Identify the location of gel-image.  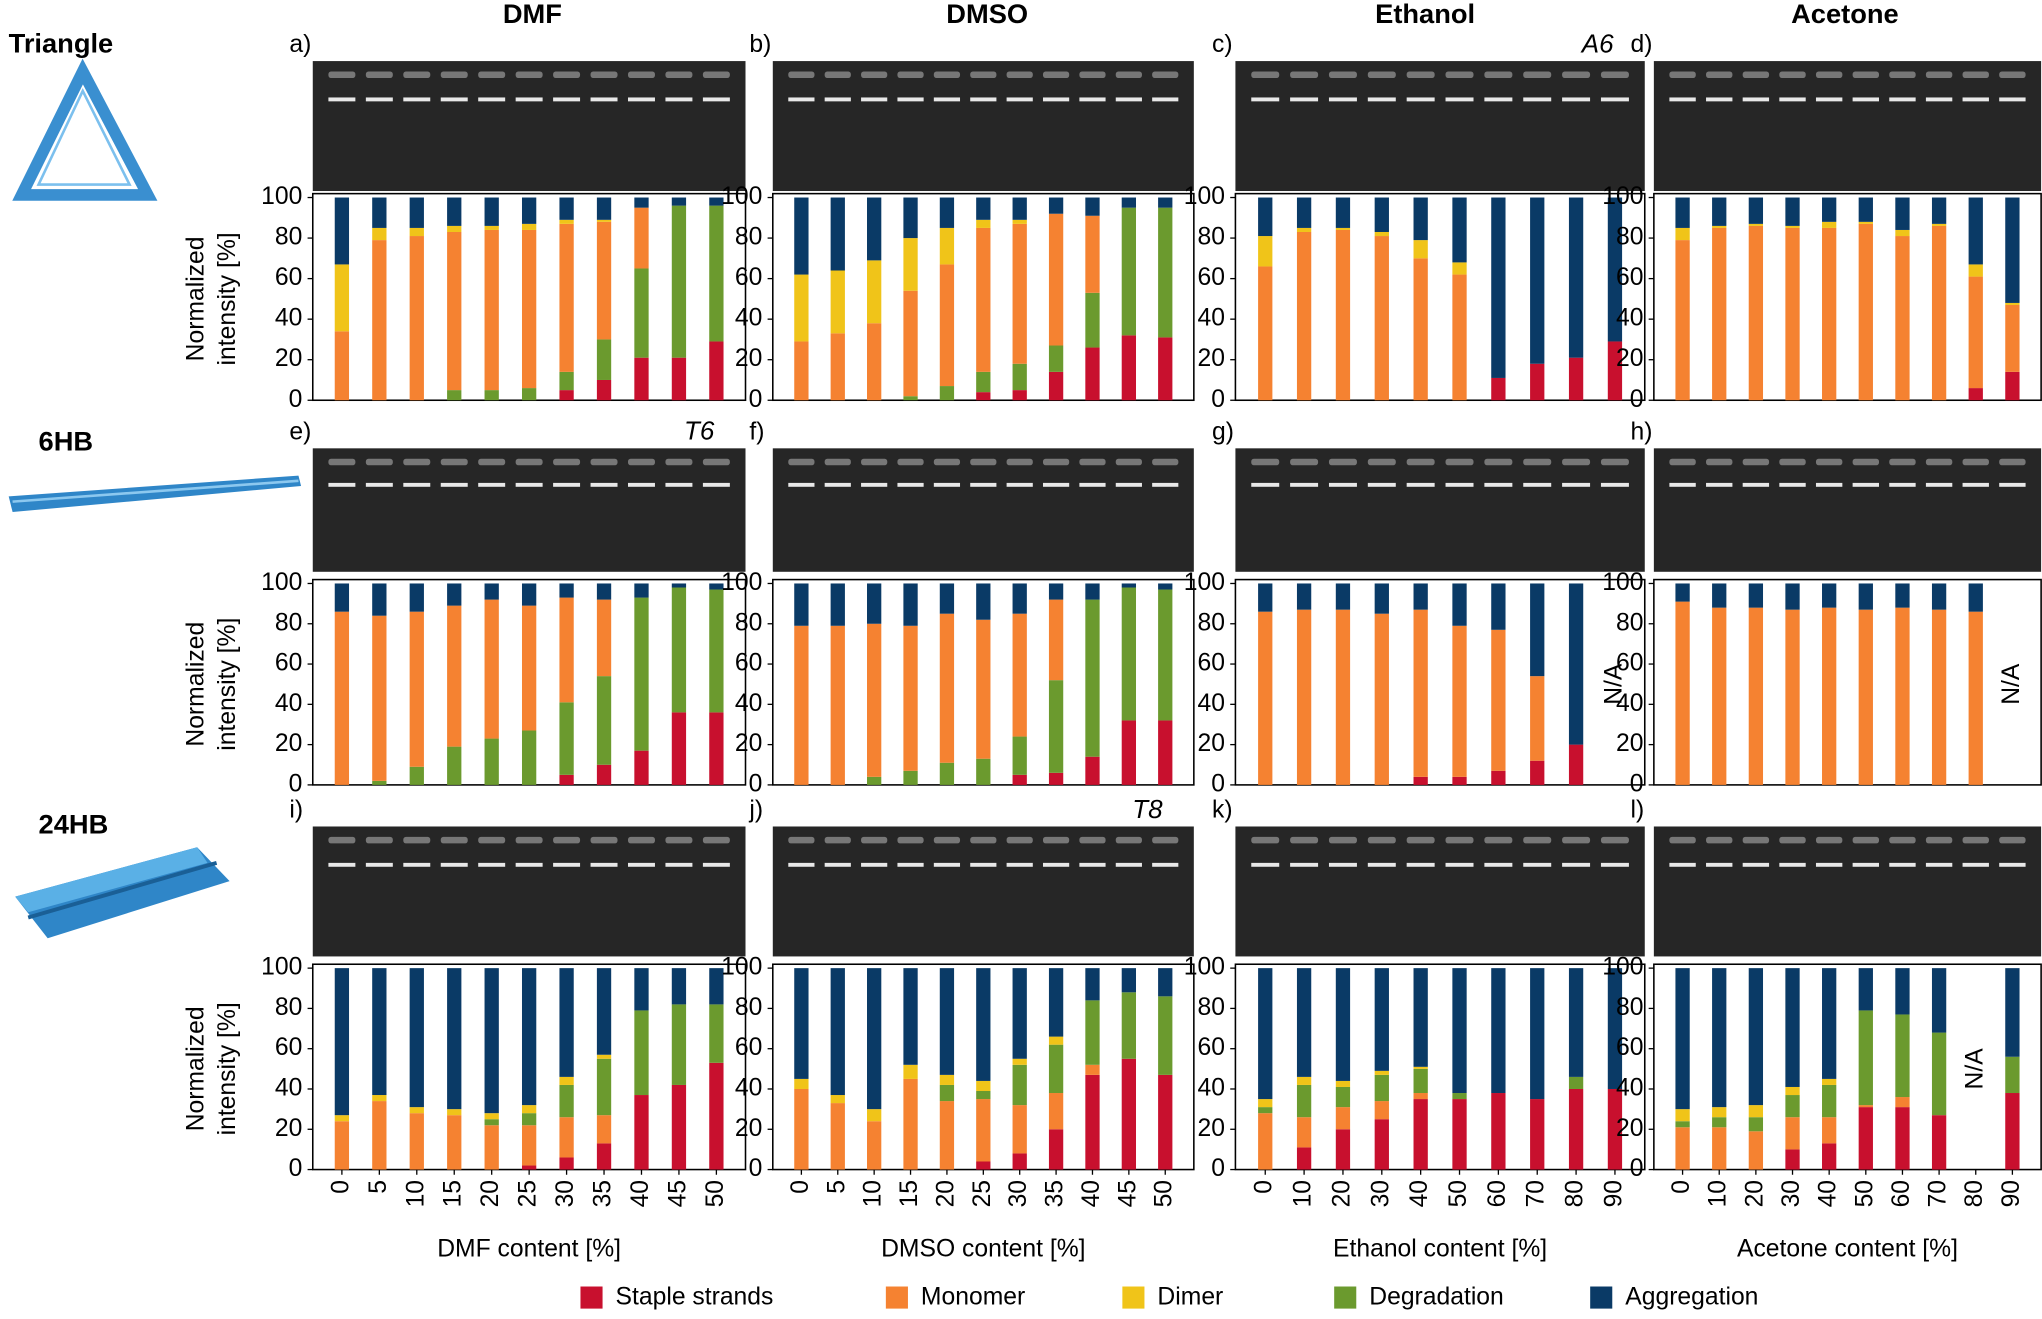
(1440, 891).